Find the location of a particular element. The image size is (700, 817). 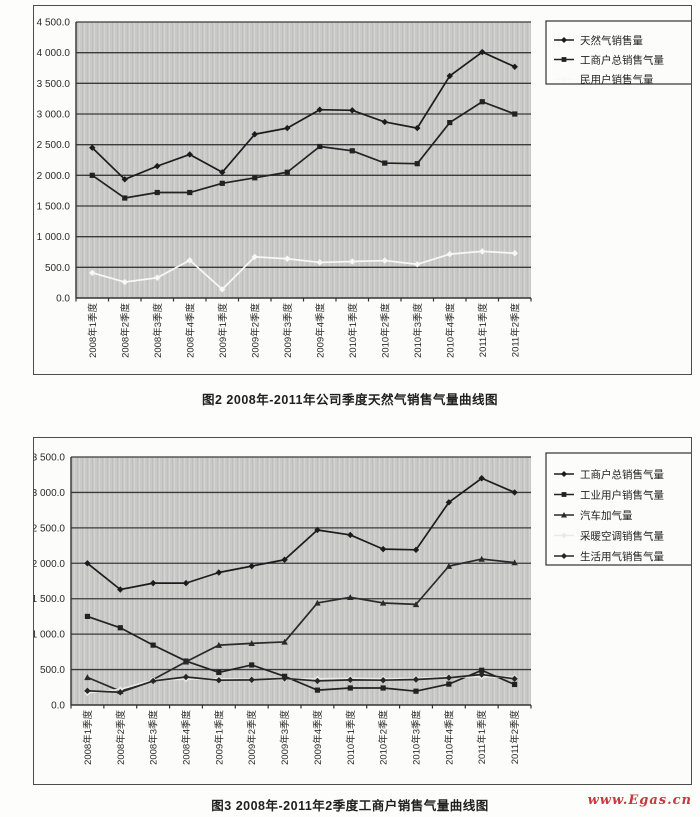

svg-text: 4 500.0 is located at coordinates (54, 23).